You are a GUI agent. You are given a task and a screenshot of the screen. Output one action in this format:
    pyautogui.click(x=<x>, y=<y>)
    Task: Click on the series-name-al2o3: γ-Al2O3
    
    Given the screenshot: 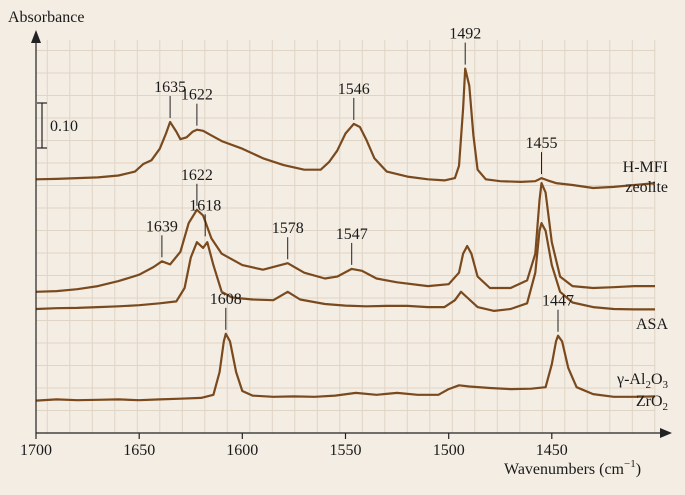 What is the action you would take?
    pyautogui.click(x=642, y=381)
    